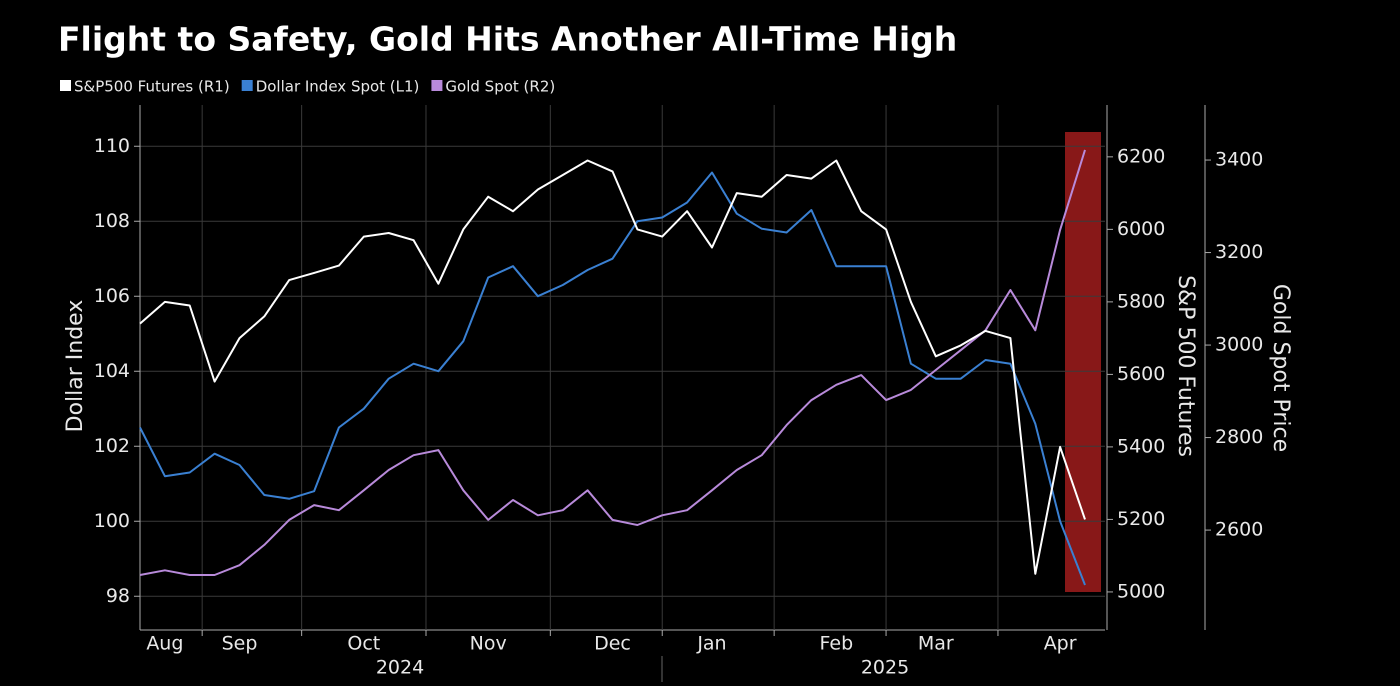 The image size is (1400, 686). Describe the element at coordinates (488, 644) in the screenshot. I see `x-tick-label: Nov` at that location.